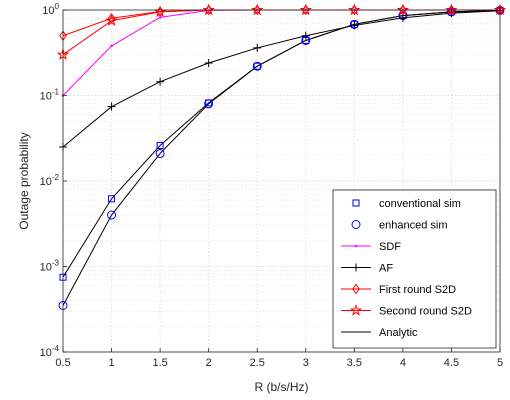 The width and height of the screenshot is (510, 400). What do you see at coordinates (356, 224) in the screenshot?
I see `legend-marker-enhanced-sim` at bounding box center [356, 224].